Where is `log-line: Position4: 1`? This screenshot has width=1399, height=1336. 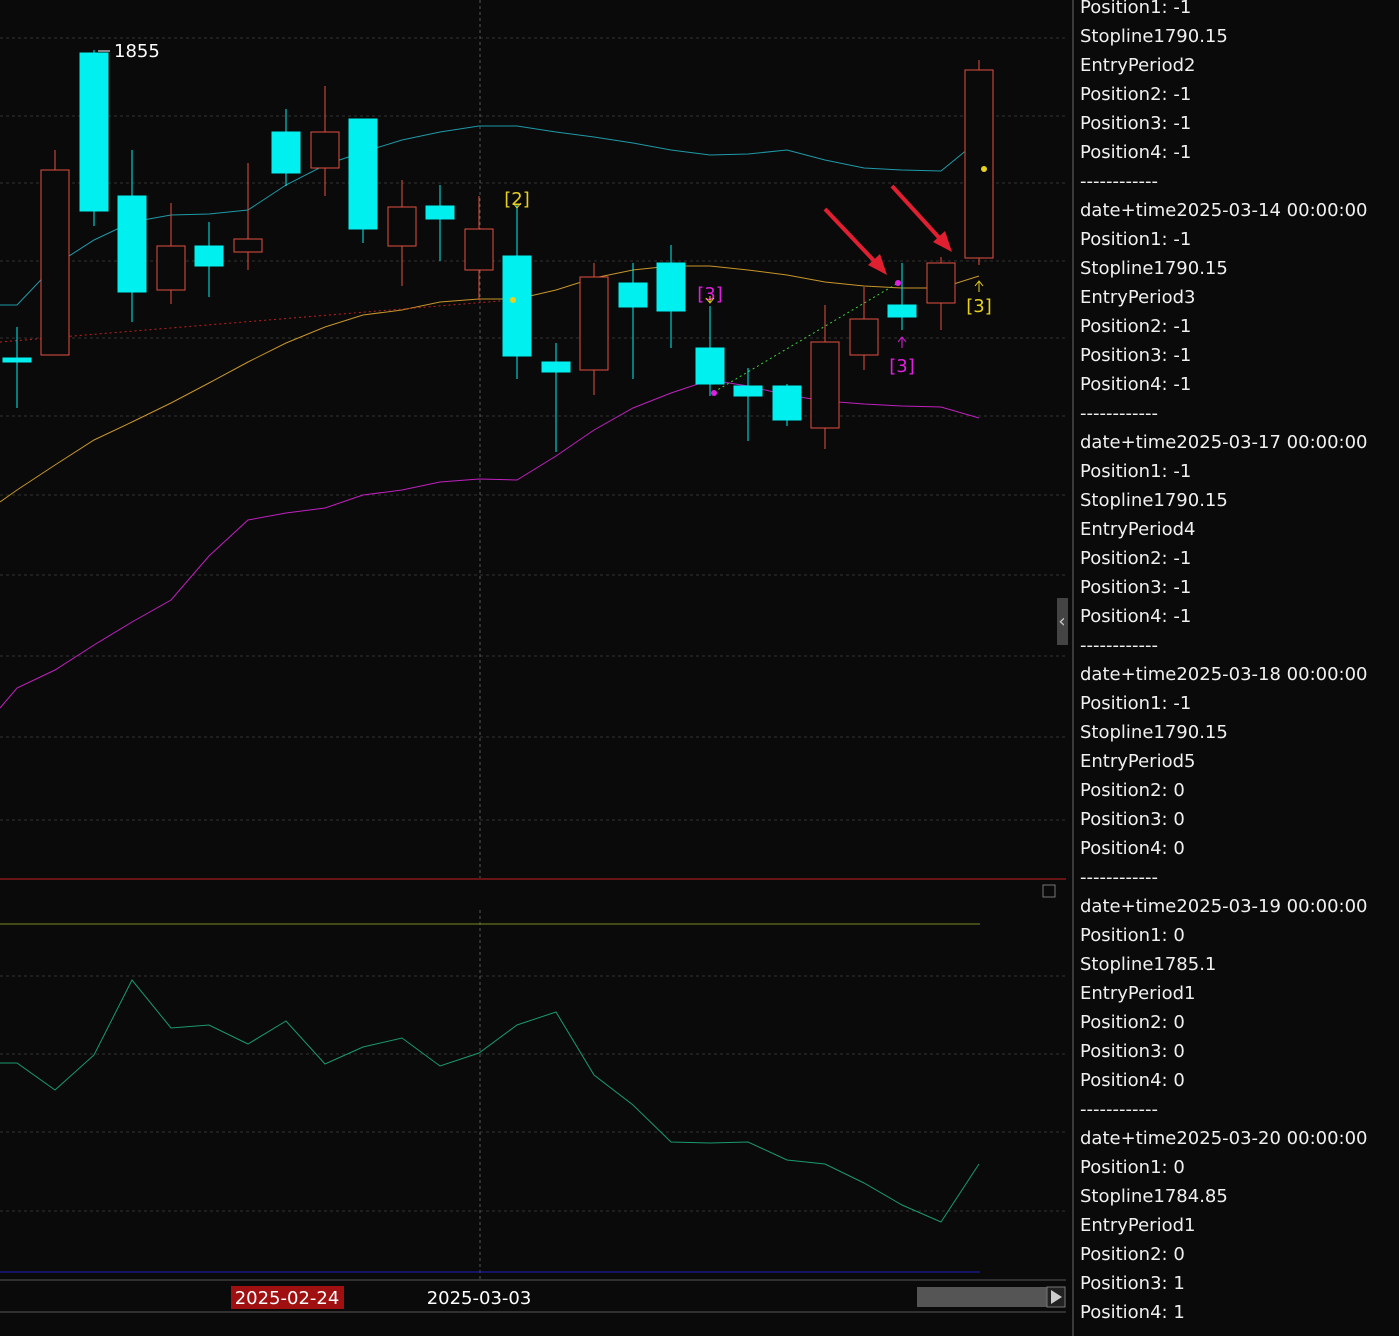 log-line: Position4: 1 is located at coordinates (1132, 1312).